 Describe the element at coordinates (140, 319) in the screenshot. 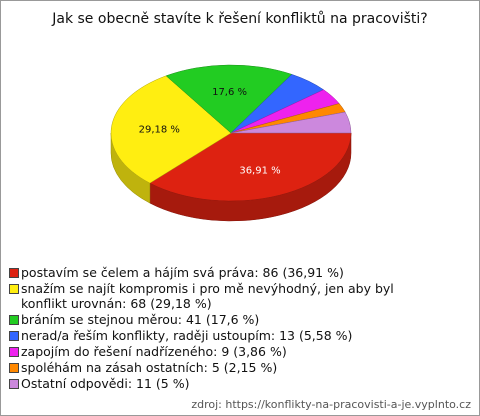

I see `legend-label: bráním se stejnou měrou: 41 (17,6 %)` at that location.